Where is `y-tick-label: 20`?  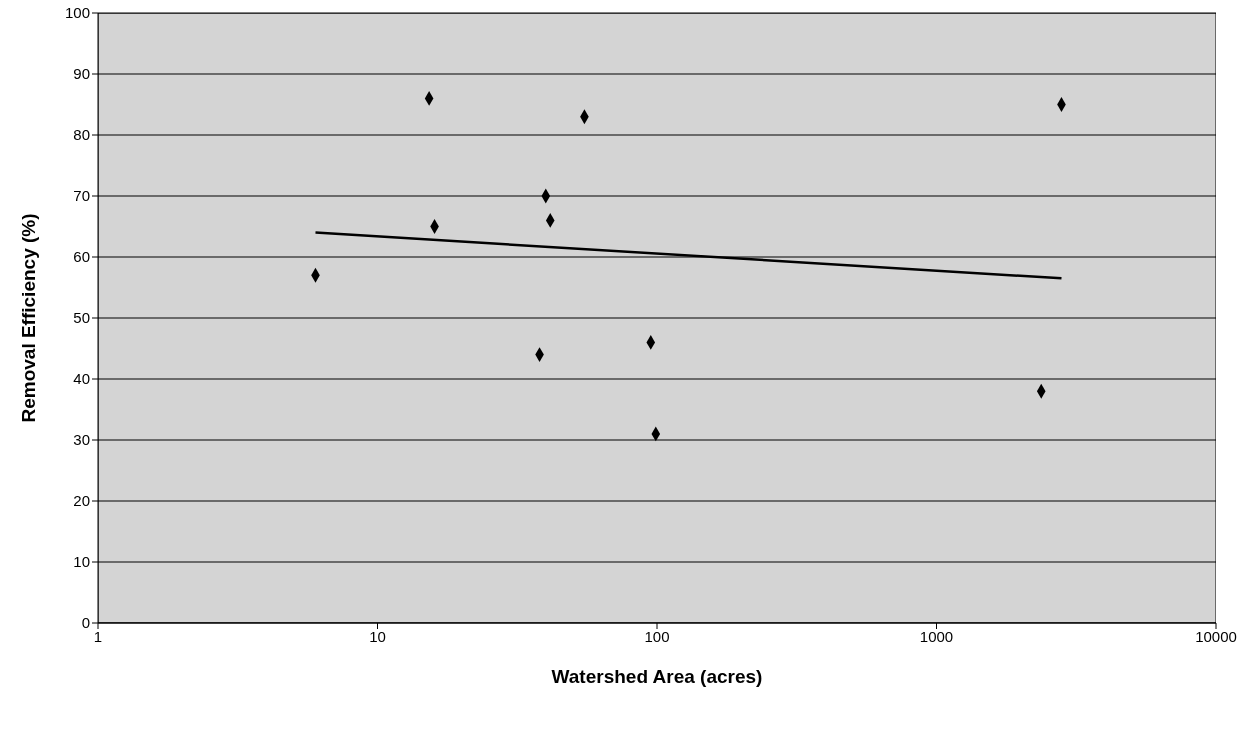 y-tick-label: 20 is located at coordinates (81, 501).